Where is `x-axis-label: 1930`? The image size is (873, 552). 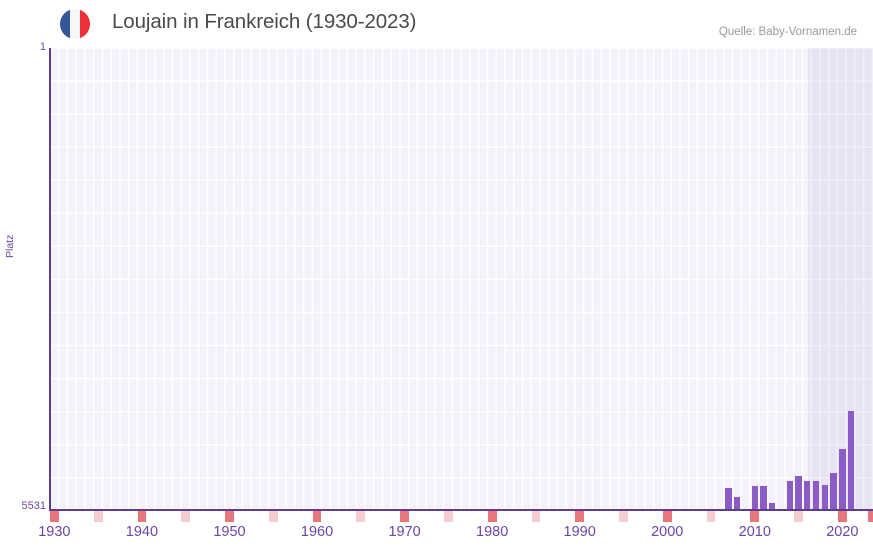
x-axis-label: 1930 is located at coordinates (54, 532).